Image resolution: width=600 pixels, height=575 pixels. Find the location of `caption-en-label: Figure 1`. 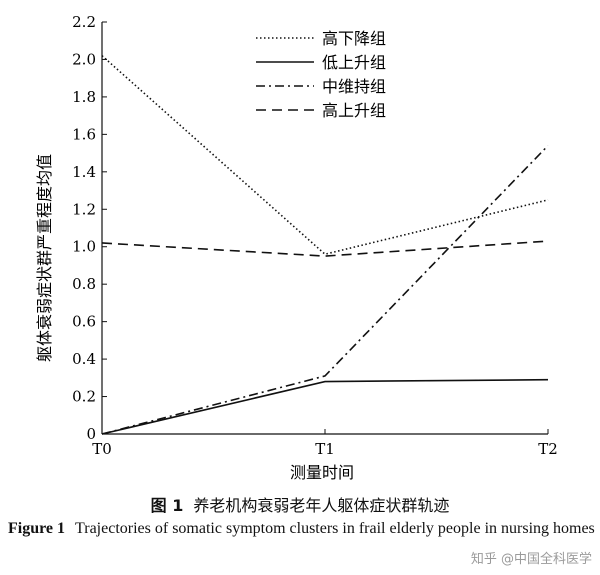

caption-en-label: Figure 1 is located at coordinates (37, 528).